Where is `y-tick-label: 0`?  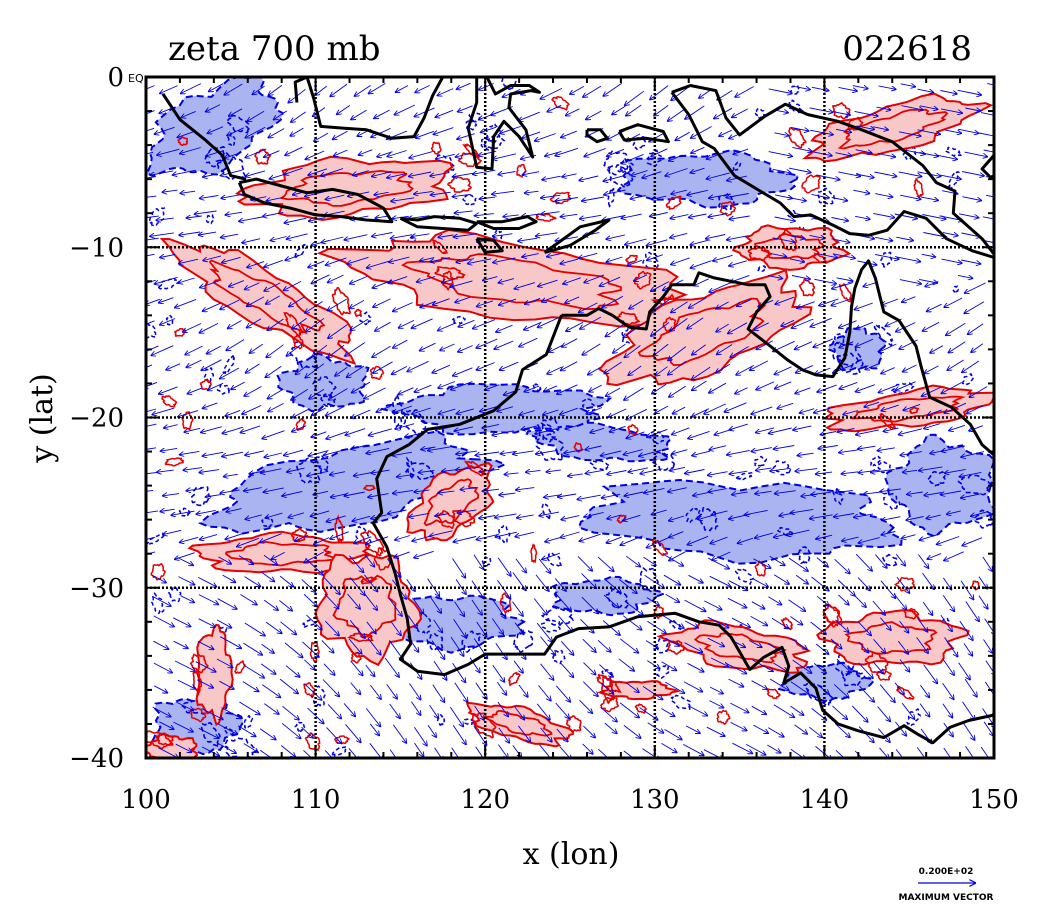
y-tick-label: 0 is located at coordinates (115, 78).